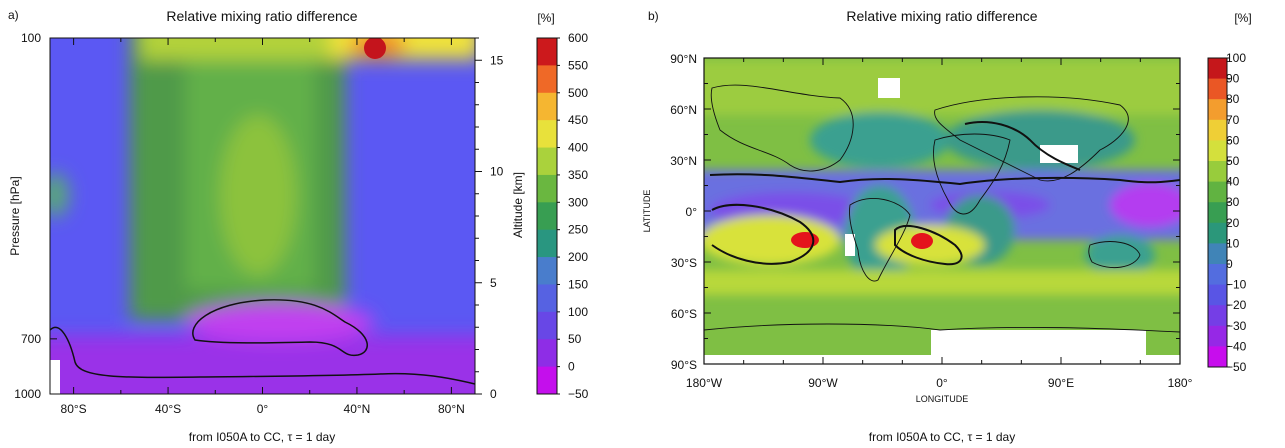  I want to click on colorbar-tick-label: 150, so click(578, 284).